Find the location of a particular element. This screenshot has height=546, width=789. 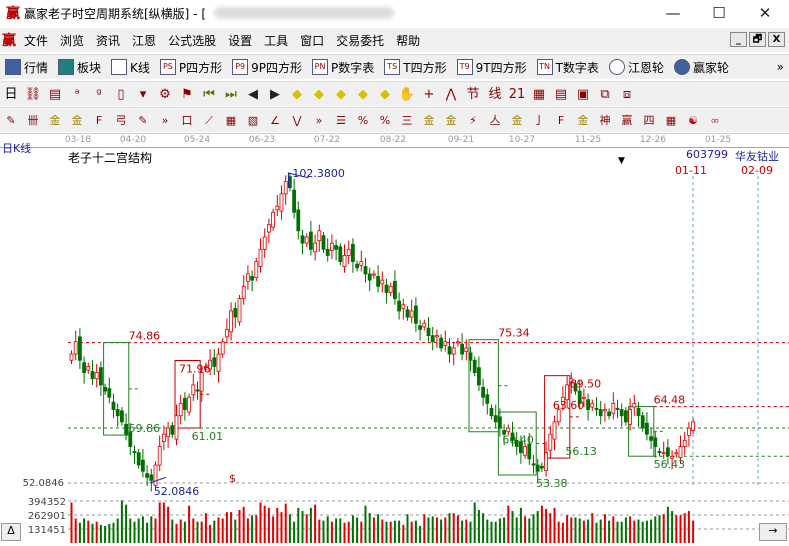

menu-item-1: 浏览 is located at coordinates (72, 40).